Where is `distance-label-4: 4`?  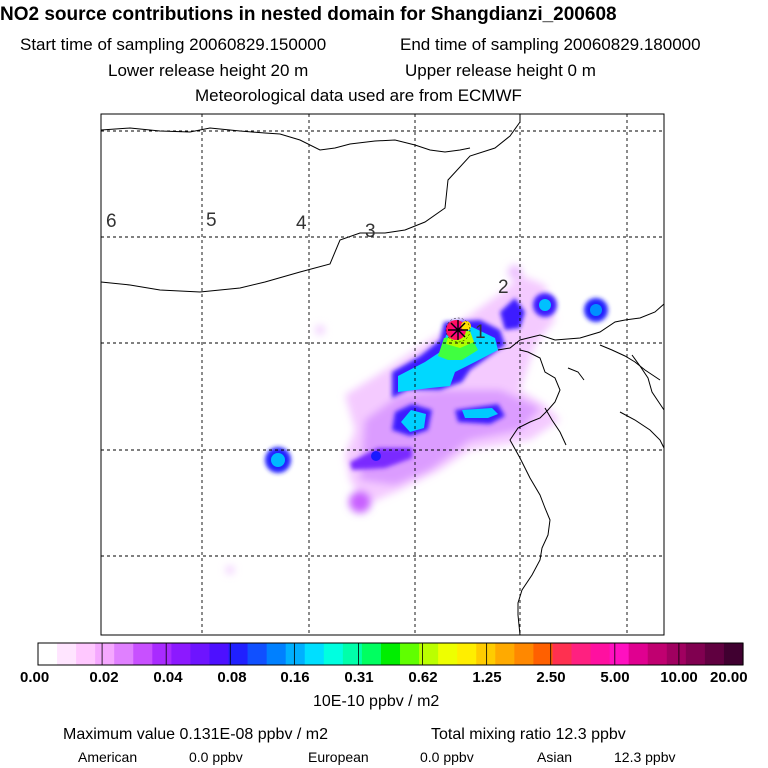 distance-label-4: 4 is located at coordinates (301, 223).